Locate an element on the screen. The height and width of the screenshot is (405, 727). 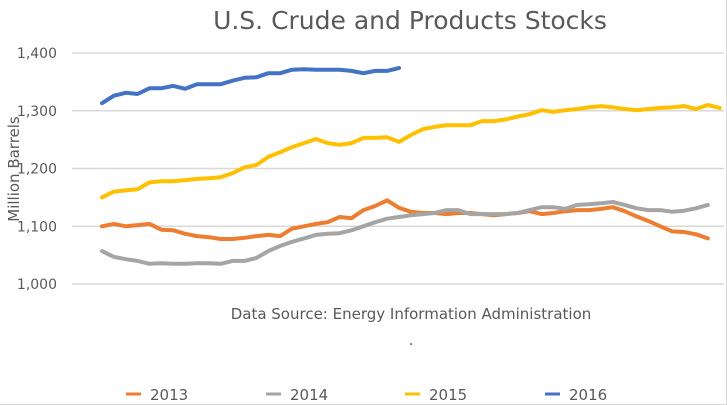
y-tick-label: 1,200 is located at coordinates (37, 170).